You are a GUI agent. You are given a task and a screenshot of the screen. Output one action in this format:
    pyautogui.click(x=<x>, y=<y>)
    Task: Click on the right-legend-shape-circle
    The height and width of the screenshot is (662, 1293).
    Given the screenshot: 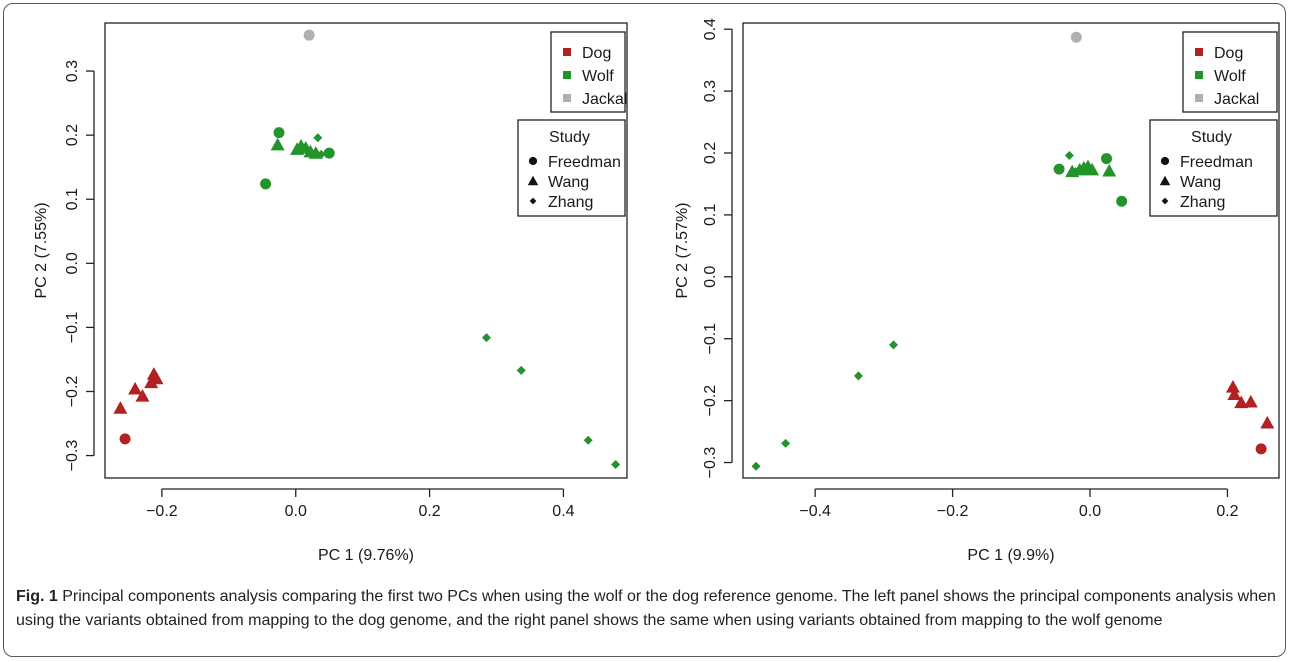 What is the action you would take?
    pyautogui.click(x=1165, y=161)
    